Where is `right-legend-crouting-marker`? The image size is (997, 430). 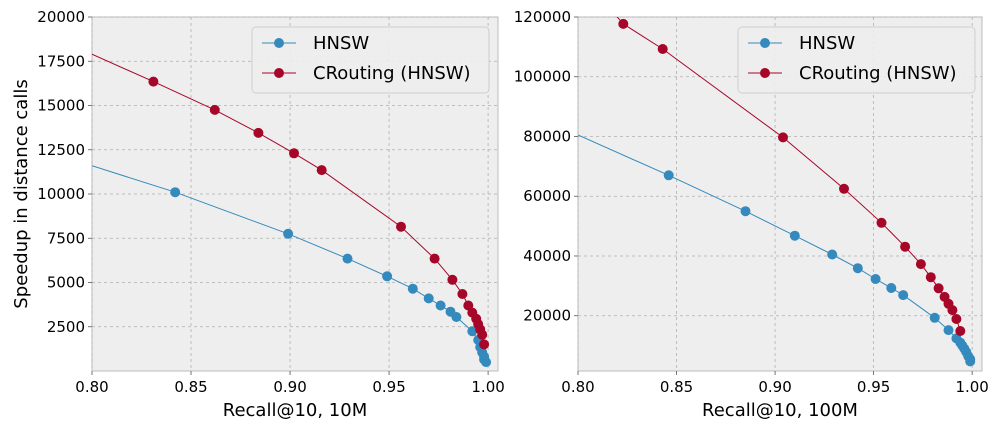
right-legend-crouting-marker is located at coordinates (765, 73).